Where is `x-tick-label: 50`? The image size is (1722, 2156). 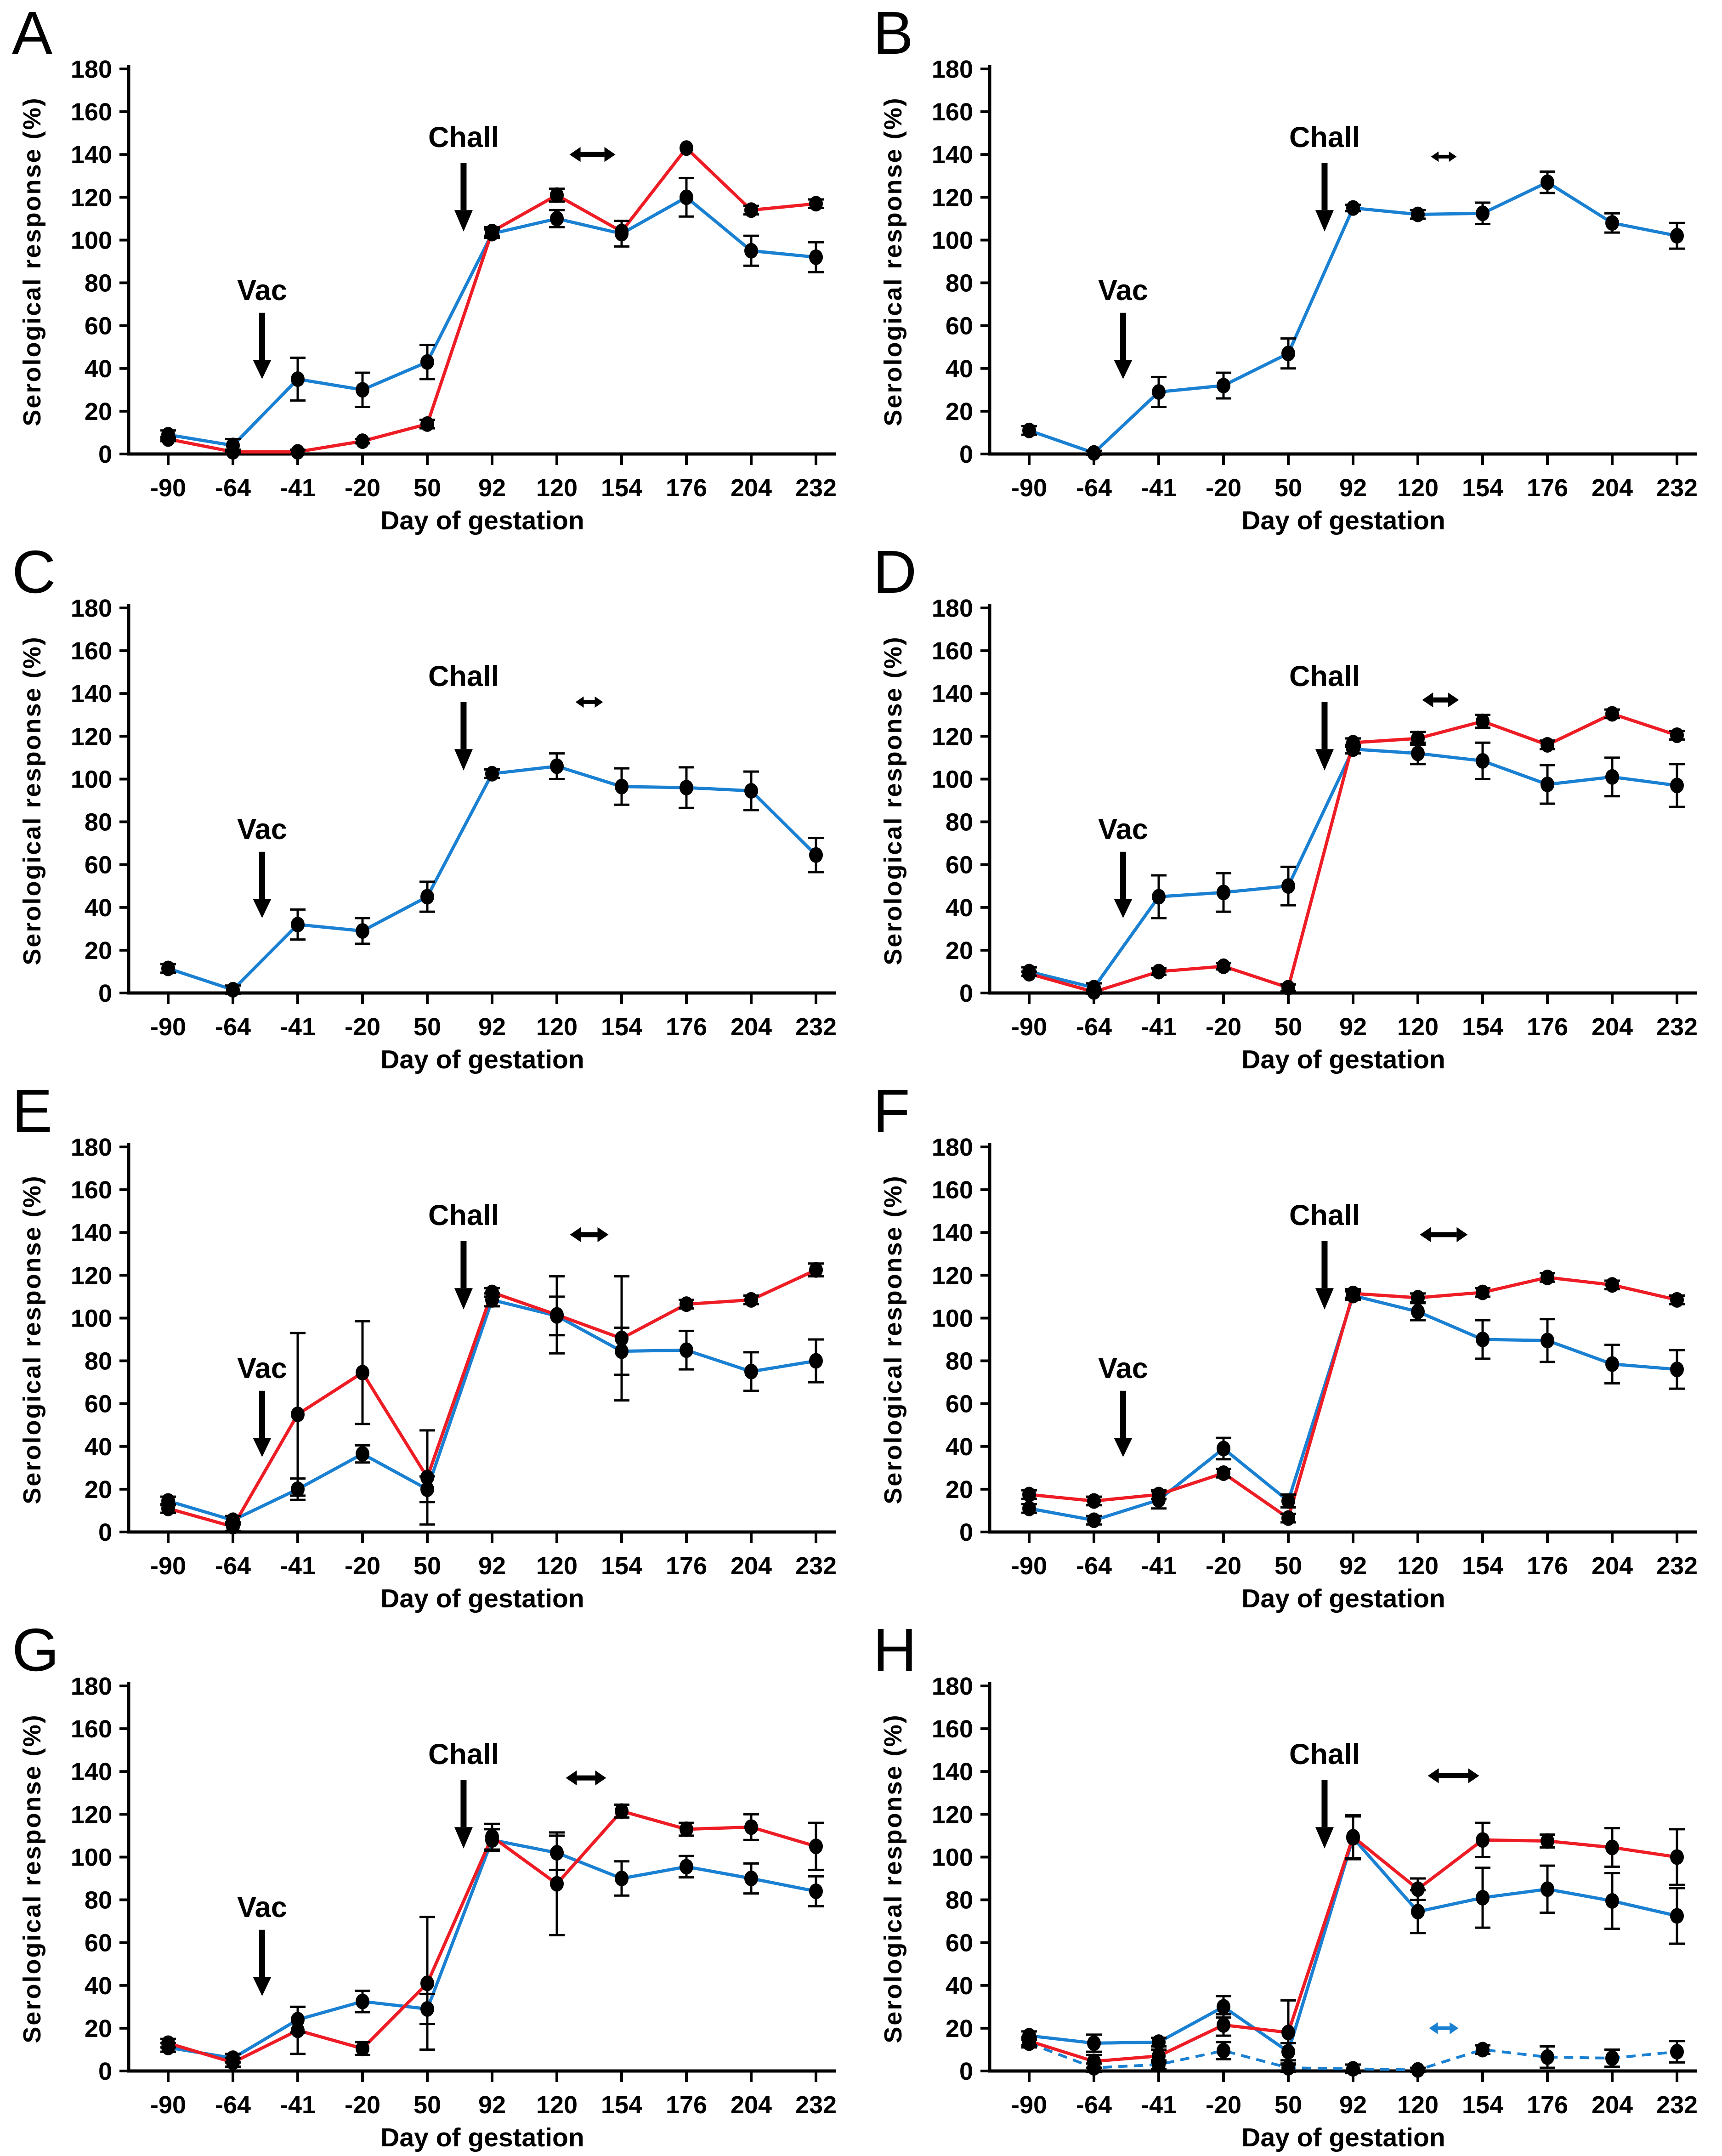 x-tick-label: 50 is located at coordinates (1288, 2105).